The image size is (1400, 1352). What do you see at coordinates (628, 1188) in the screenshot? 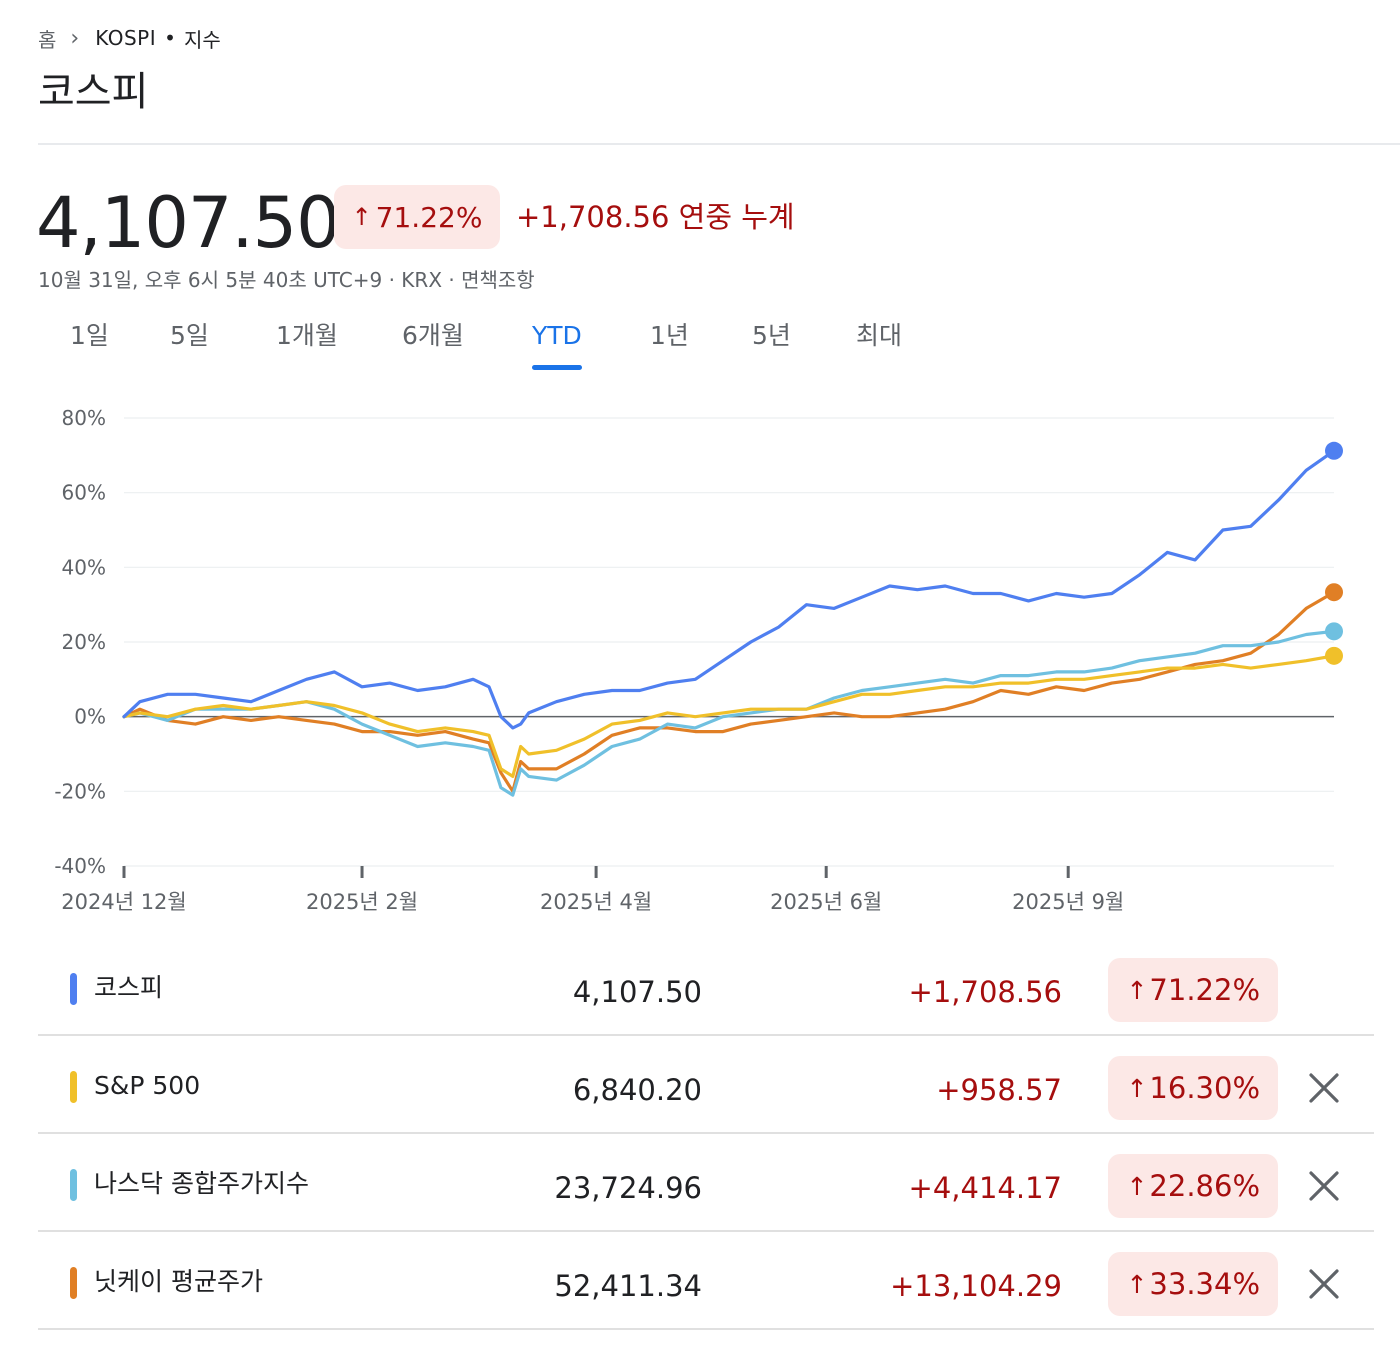
I see `row-value: 23,724.96` at bounding box center [628, 1188].